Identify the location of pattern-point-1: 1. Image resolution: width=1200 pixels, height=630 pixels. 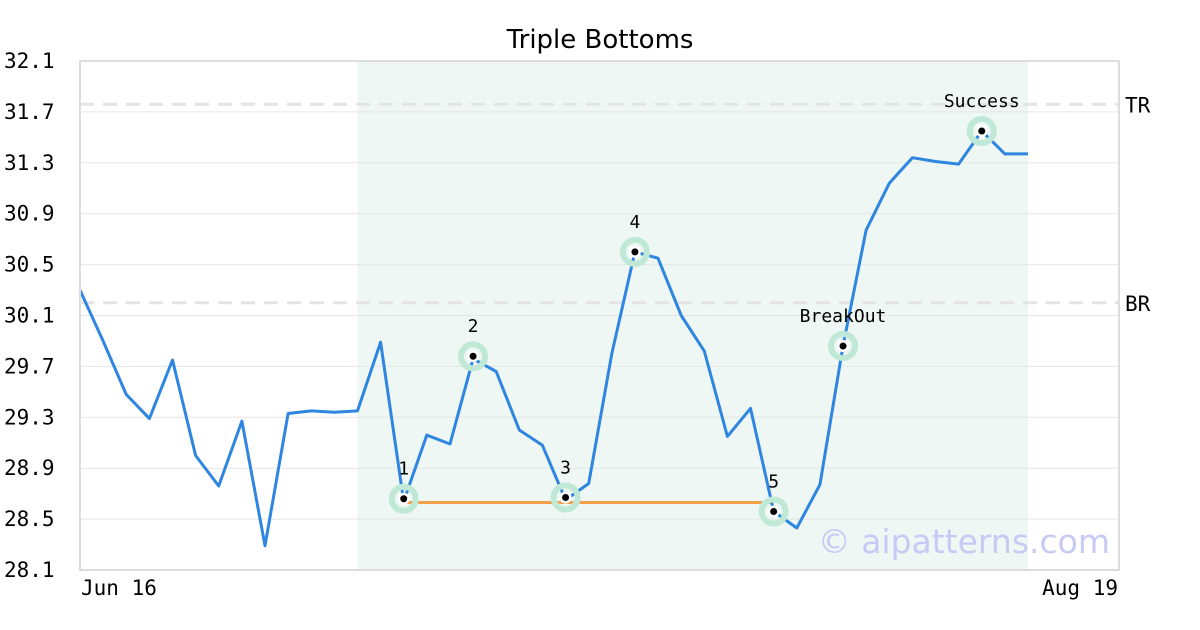
(403, 486).